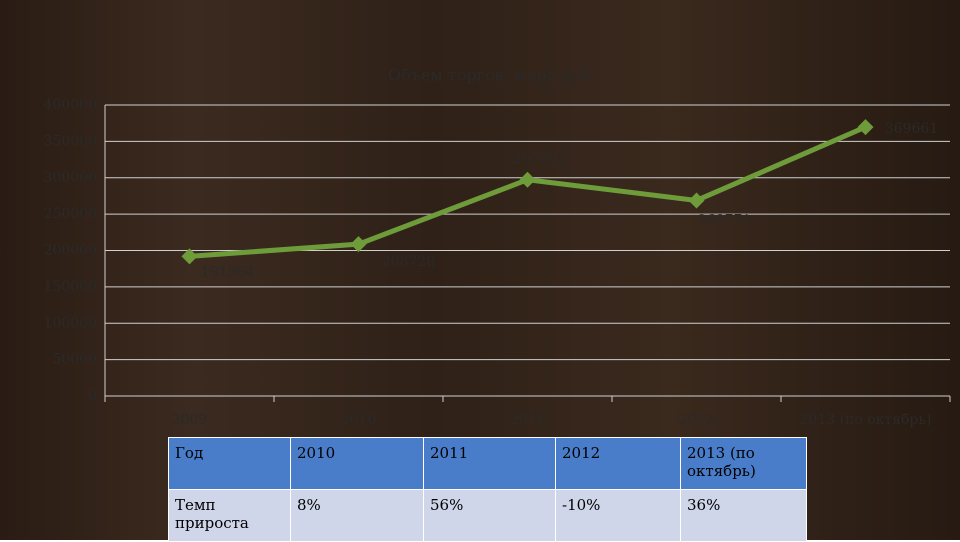  Describe the element at coordinates (866, 420) in the screenshot. I see `x-tick-label: 2013 (по октябрь)` at that location.